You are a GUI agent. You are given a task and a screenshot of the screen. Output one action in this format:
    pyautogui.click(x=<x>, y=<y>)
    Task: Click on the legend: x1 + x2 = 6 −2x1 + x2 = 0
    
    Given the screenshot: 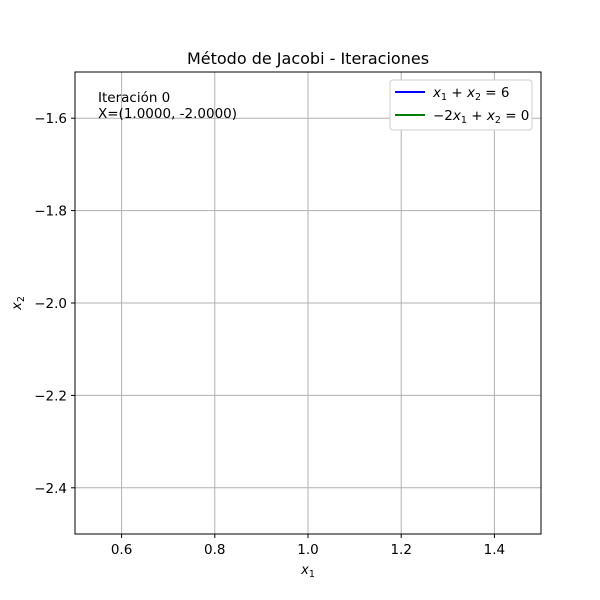 What is the action you would take?
    pyautogui.click(x=461, y=105)
    